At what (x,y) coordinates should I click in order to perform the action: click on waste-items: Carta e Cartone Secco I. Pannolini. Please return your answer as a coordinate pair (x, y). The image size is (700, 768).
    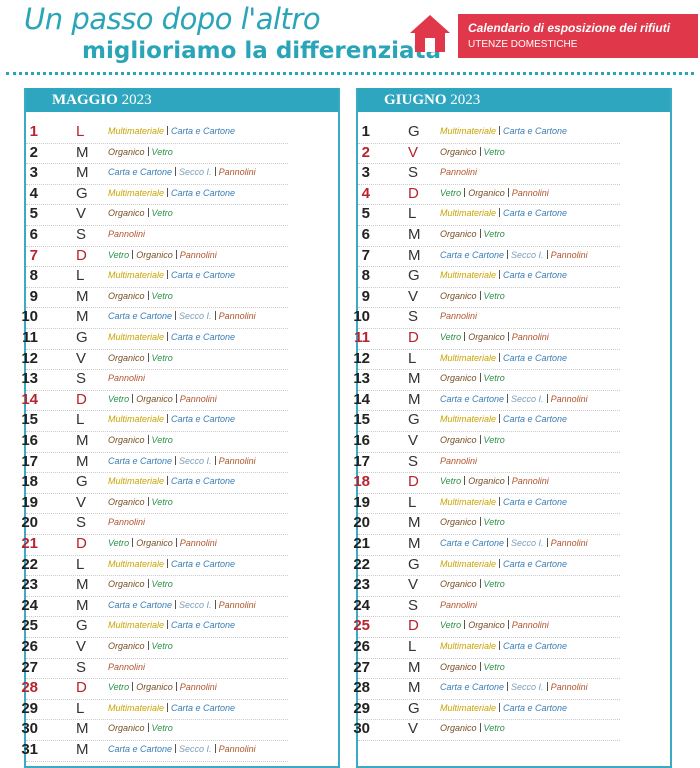
    Looking at the image, I should click on (514, 687).